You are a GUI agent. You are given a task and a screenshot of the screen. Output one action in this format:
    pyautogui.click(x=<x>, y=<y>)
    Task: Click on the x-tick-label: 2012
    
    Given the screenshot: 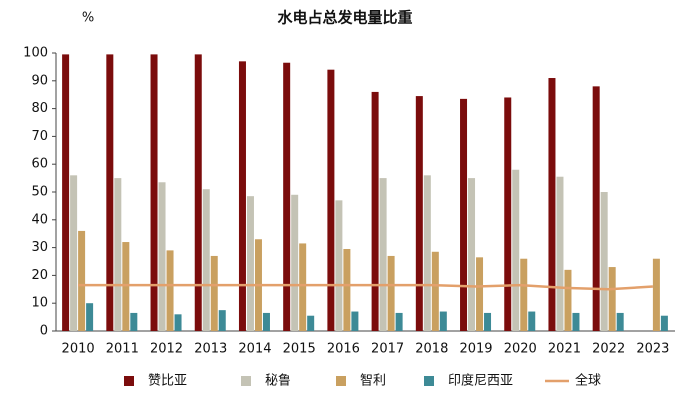 What is the action you would take?
    pyautogui.click(x=166, y=349)
    